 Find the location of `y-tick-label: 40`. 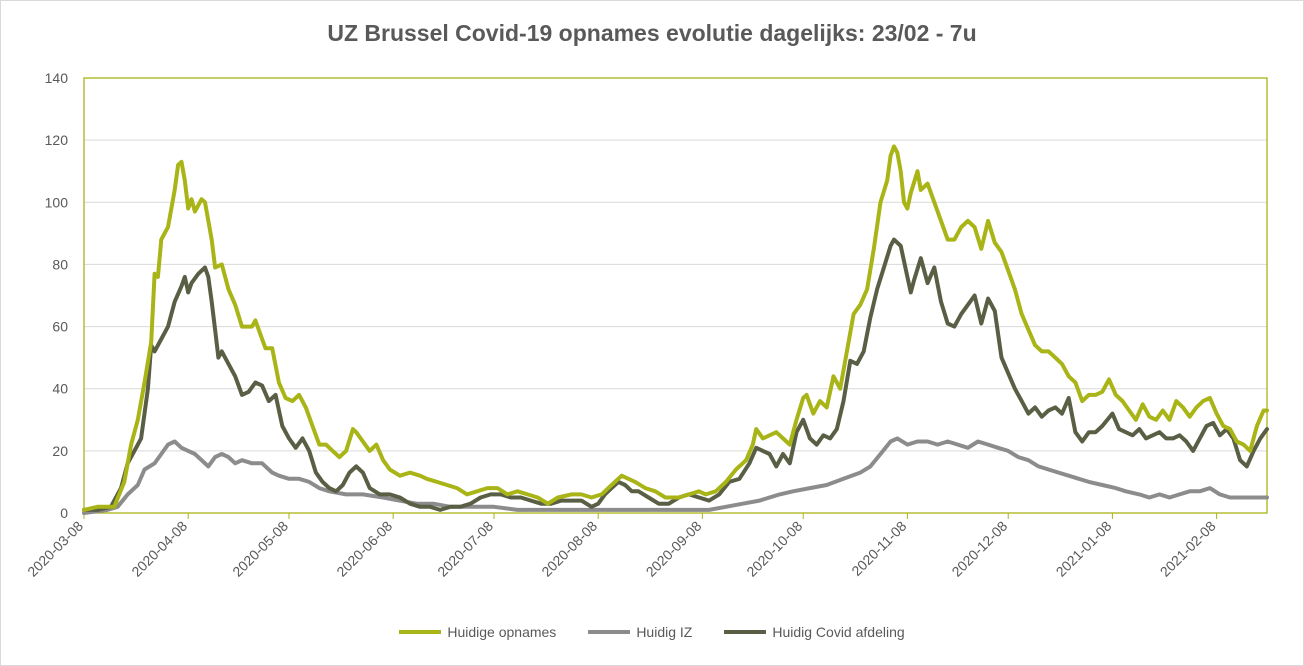

y-tick-label: 40 is located at coordinates (60, 389).